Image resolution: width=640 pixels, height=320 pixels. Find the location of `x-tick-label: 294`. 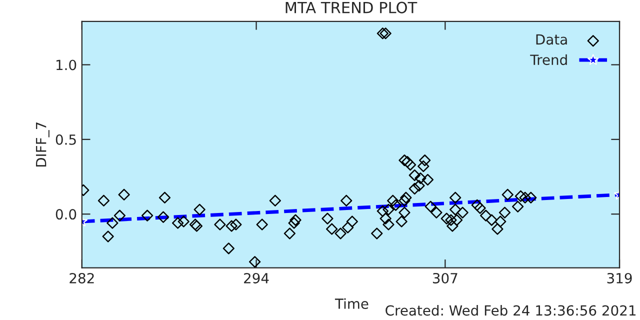

x-tick-label: 294 is located at coordinates (256, 278).